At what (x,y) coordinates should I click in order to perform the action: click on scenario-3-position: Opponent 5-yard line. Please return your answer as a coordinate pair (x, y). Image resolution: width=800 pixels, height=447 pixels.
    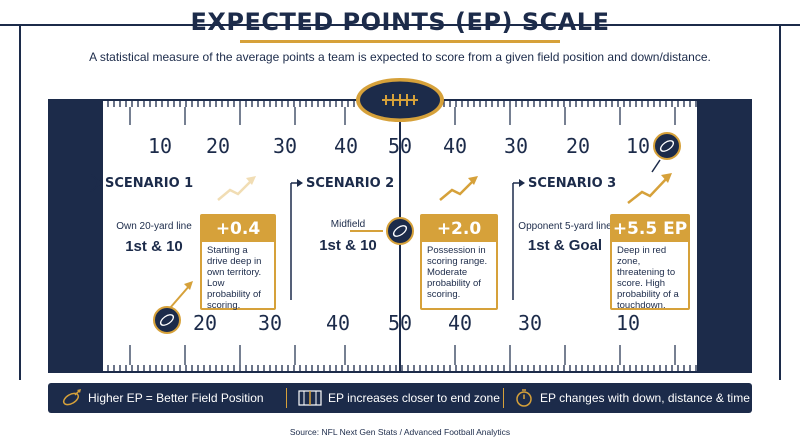
    Looking at the image, I should click on (565, 226).